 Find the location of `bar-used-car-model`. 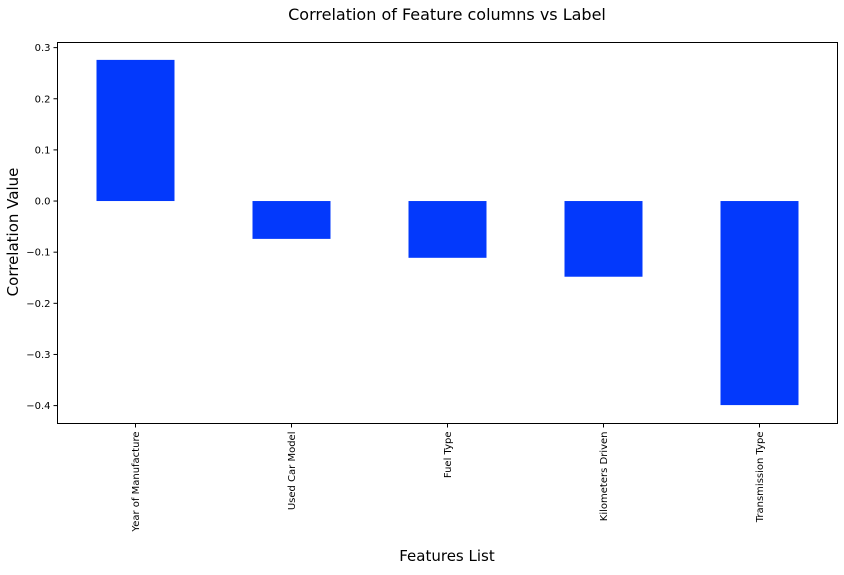

bar-used-car-model is located at coordinates (291, 220).